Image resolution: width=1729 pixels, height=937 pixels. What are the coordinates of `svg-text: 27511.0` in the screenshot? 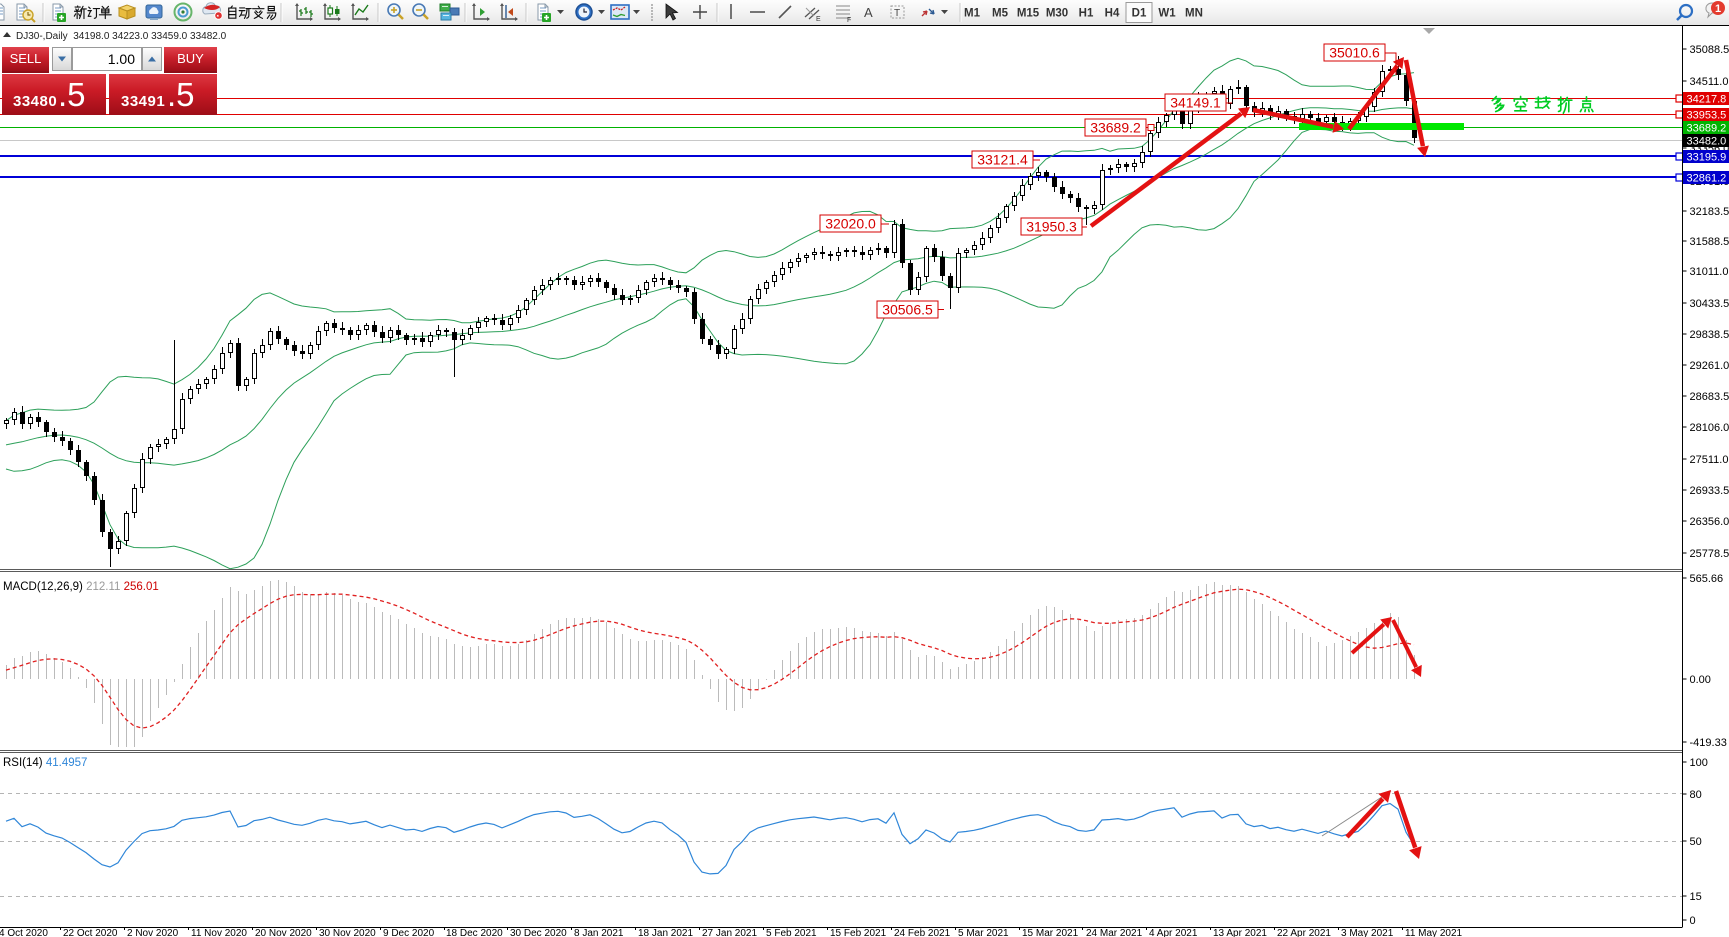 It's located at (1709, 460).